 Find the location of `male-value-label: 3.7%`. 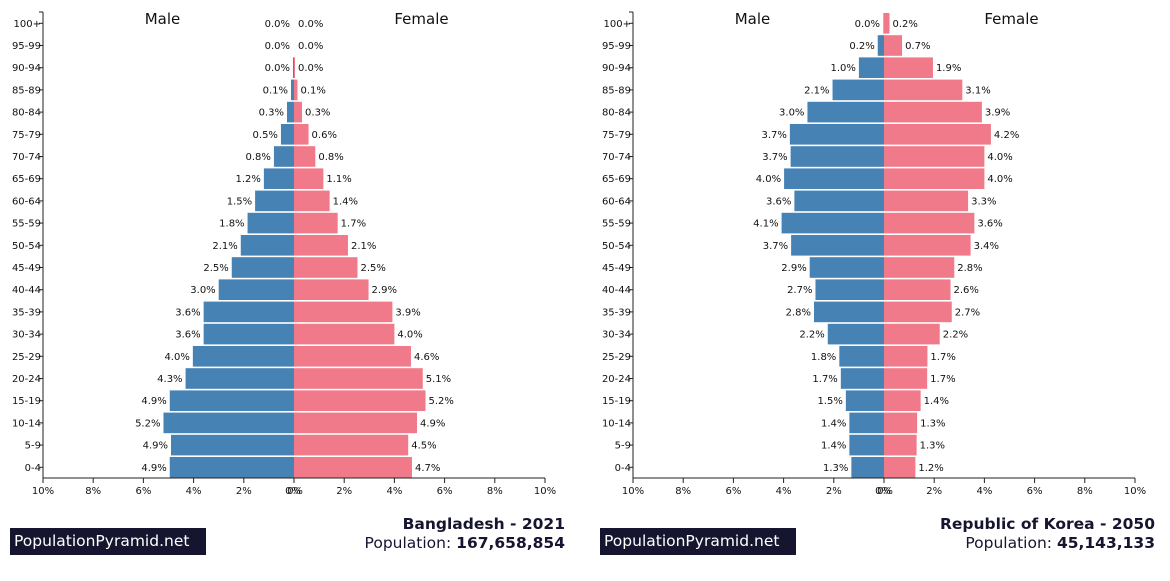

male-value-label: 3.7% is located at coordinates (773, 135).